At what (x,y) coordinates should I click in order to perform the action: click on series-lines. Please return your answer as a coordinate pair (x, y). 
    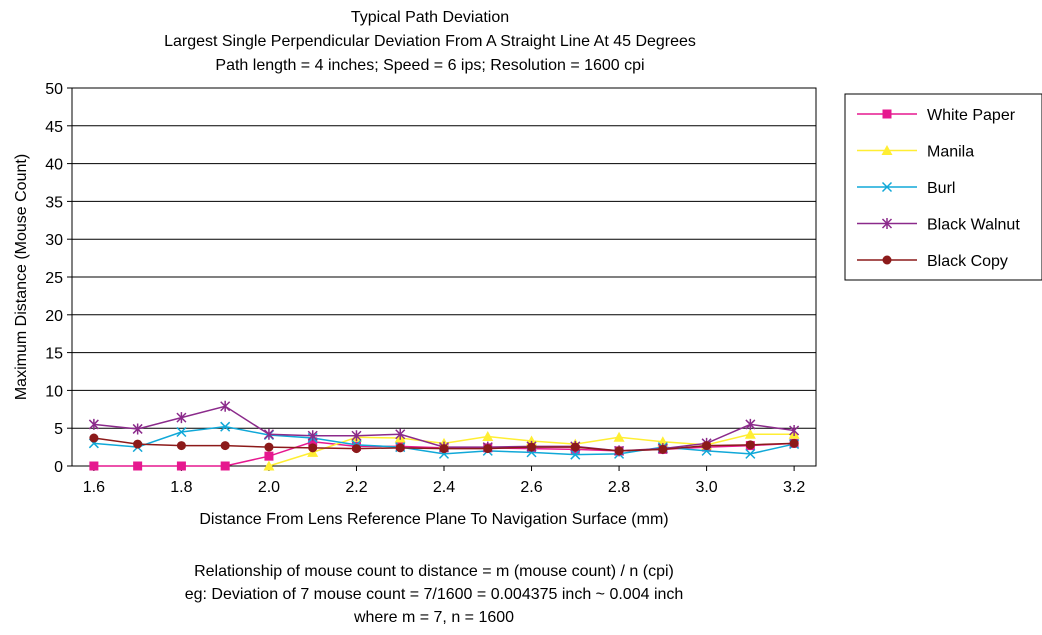
    Looking at the image, I should click on (444, 435).